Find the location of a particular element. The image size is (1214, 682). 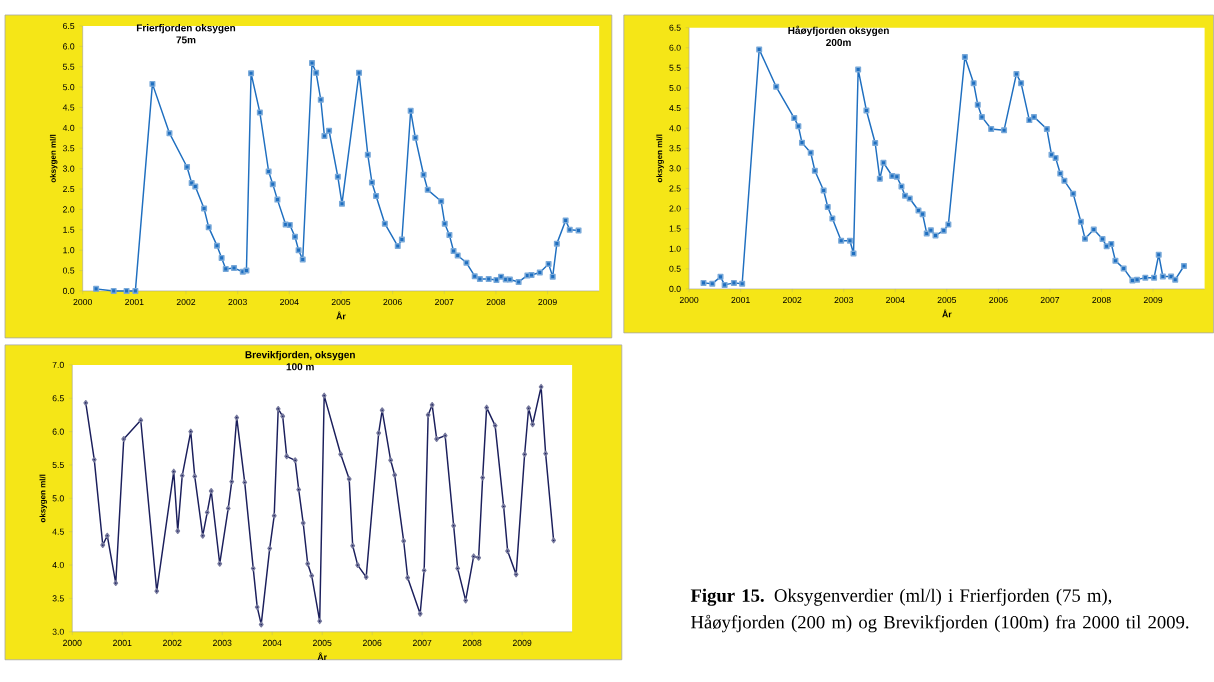

chart-title: Frierfjorden oksygen is located at coordinates (186, 29).